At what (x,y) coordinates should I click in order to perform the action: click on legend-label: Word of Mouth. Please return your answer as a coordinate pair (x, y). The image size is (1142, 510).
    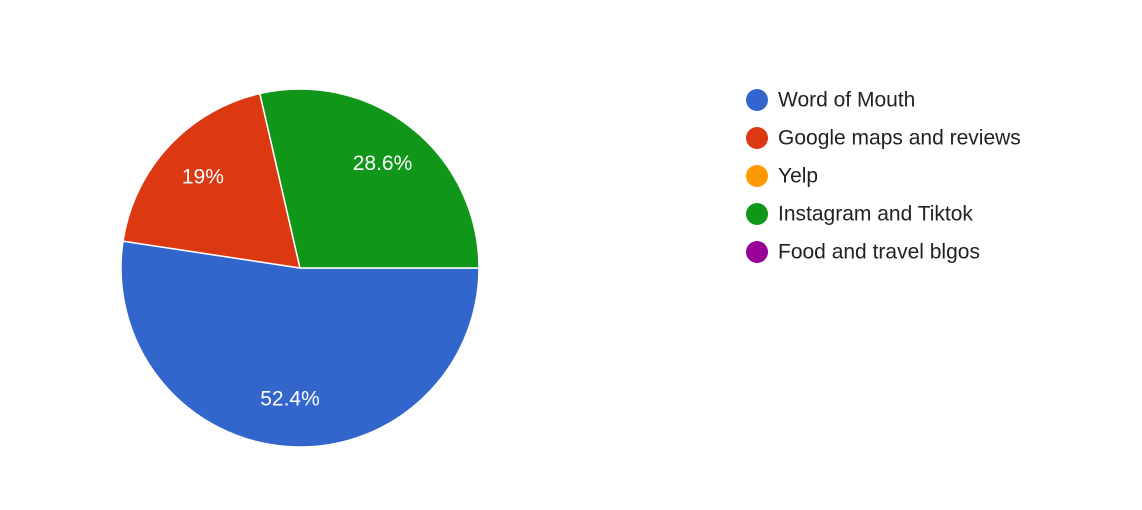
    Looking at the image, I should click on (846, 100).